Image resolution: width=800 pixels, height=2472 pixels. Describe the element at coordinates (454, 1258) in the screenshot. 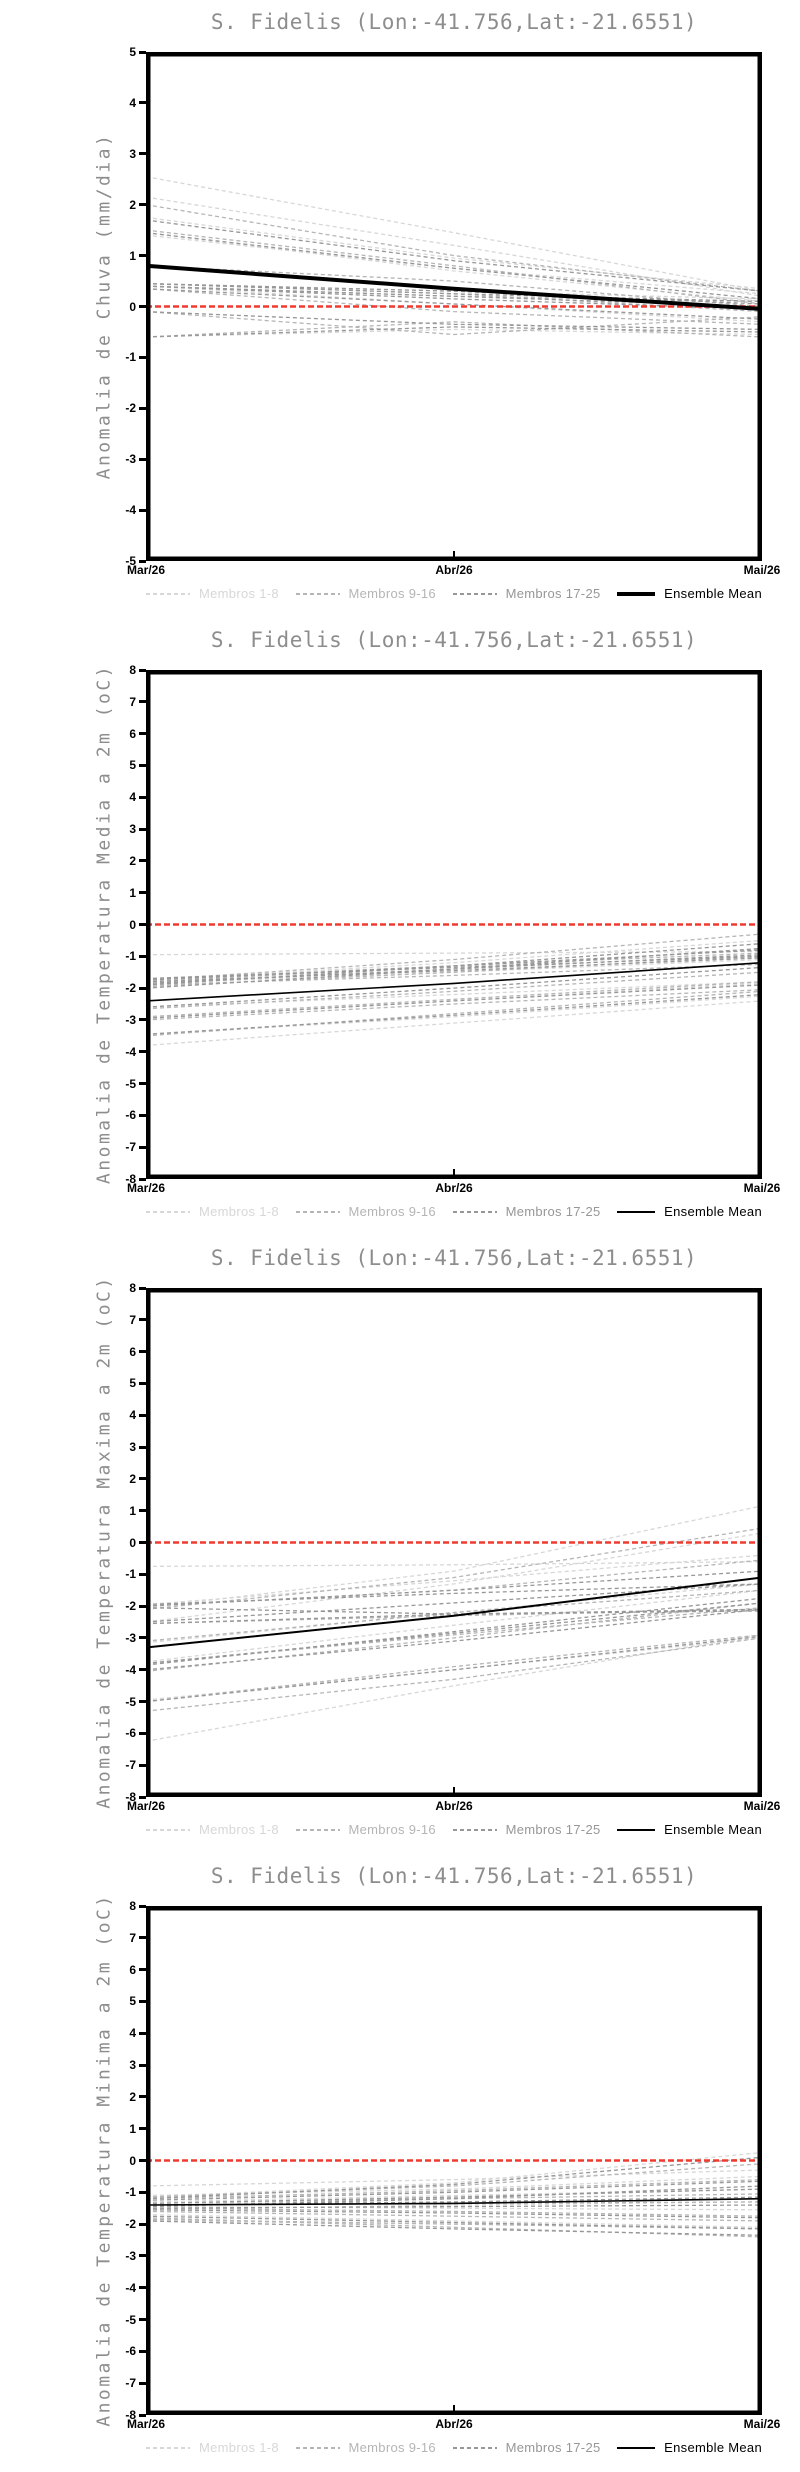

I see `chart-title: S. Fidelis (Lon:-41.756,Lat:-21.6551)` at that location.